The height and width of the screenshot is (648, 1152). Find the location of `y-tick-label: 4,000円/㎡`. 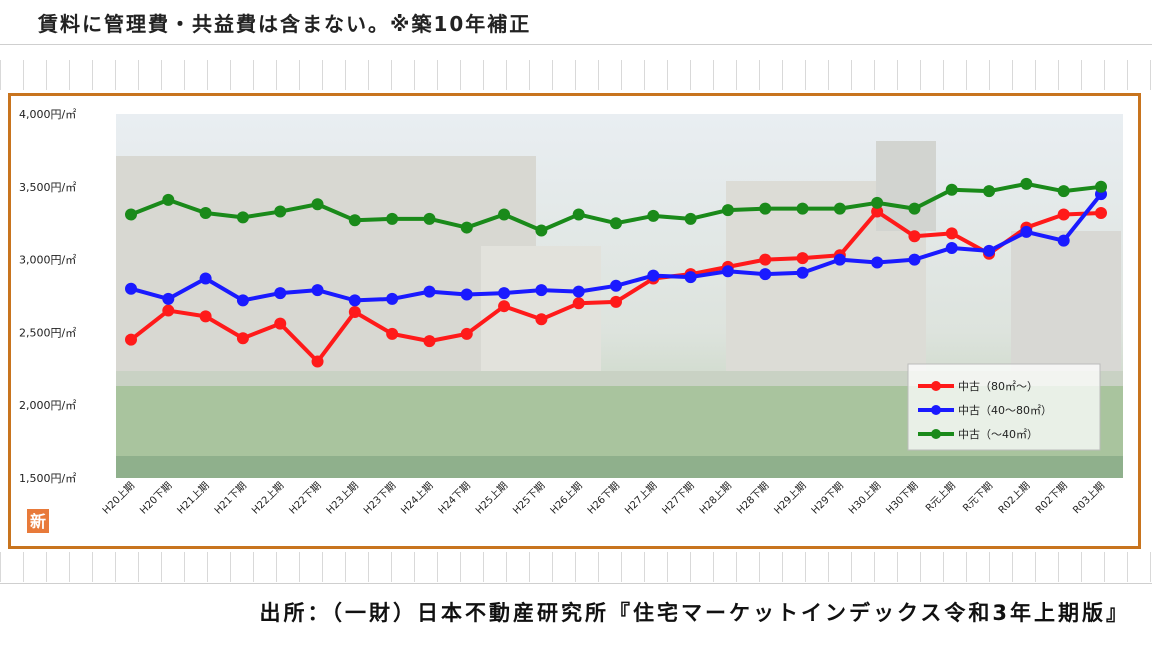

y-tick-label: 4,000円/㎡ is located at coordinates (47, 114).